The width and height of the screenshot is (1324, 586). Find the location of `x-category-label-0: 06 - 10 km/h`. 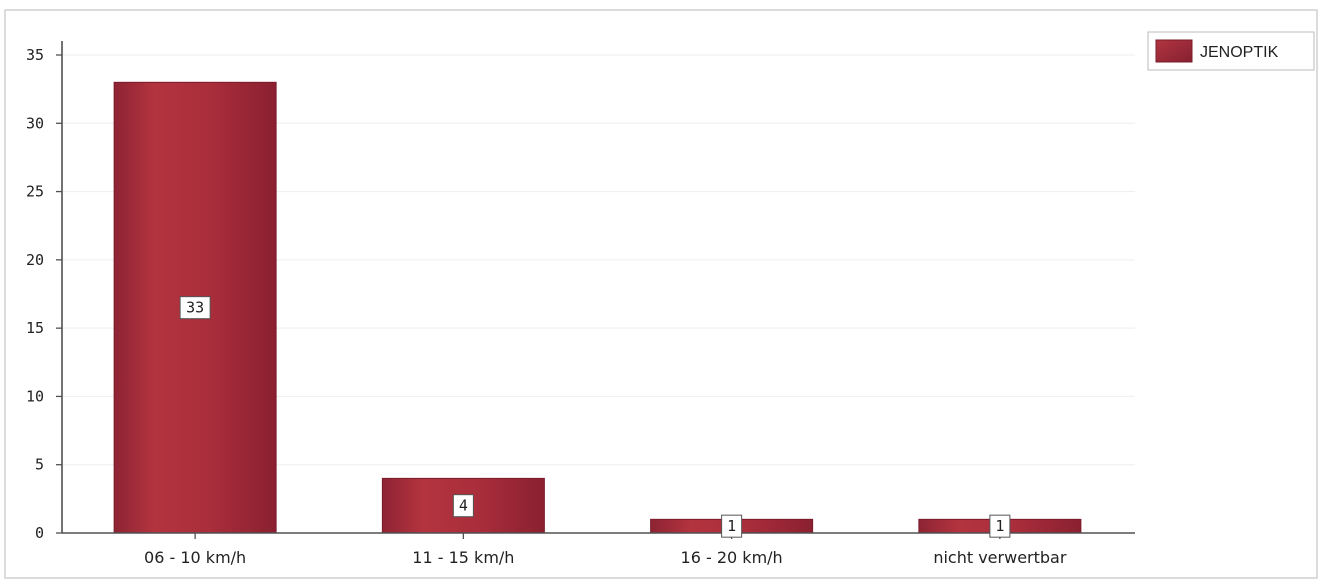

x-category-label-0: 06 - 10 km/h is located at coordinates (195, 557).